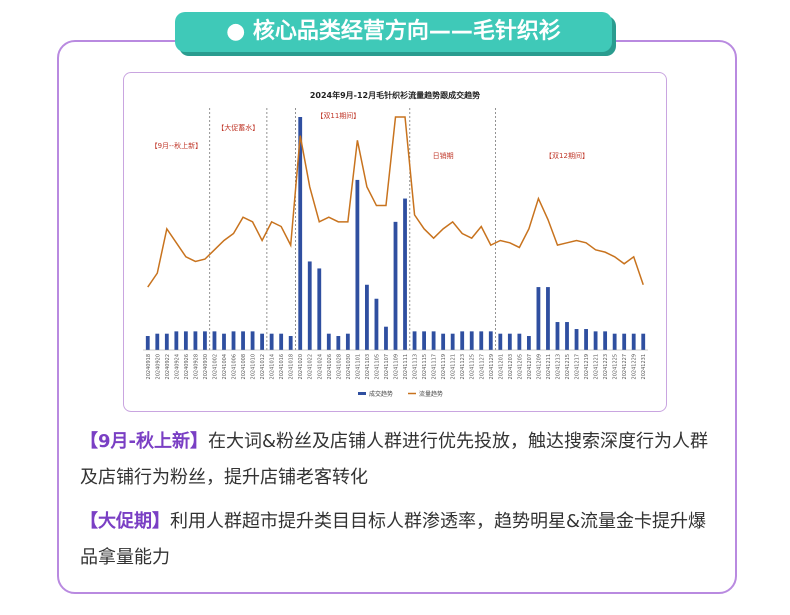 The width and height of the screenshot is (790, 615). What do you see at coordinates (368, 366) in the screenshot?
I see `x-tick-label: 20241103` at bounding box center [368, 366].